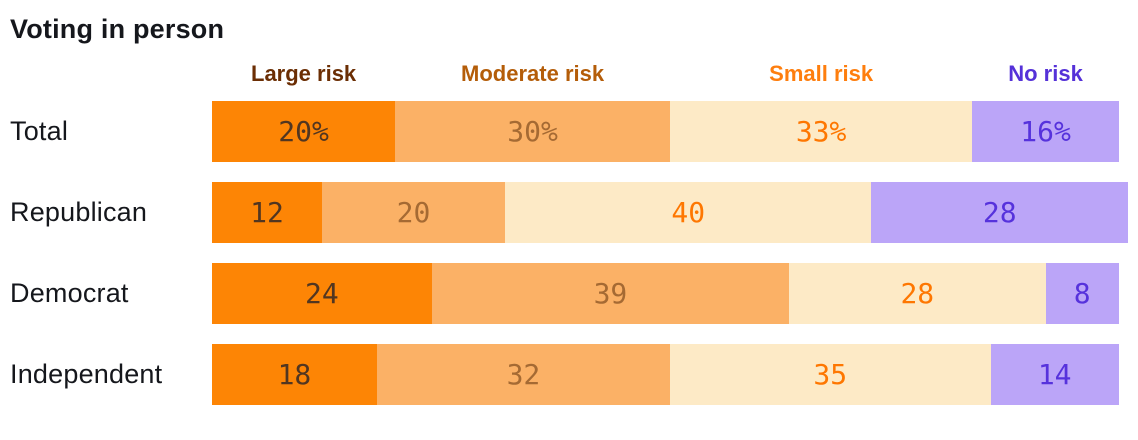 This screenshot has width=1138, height=440. Describe the element at coordinates (86, 374) in the screenshot. I see `category-label-independent: Independent` at that location.